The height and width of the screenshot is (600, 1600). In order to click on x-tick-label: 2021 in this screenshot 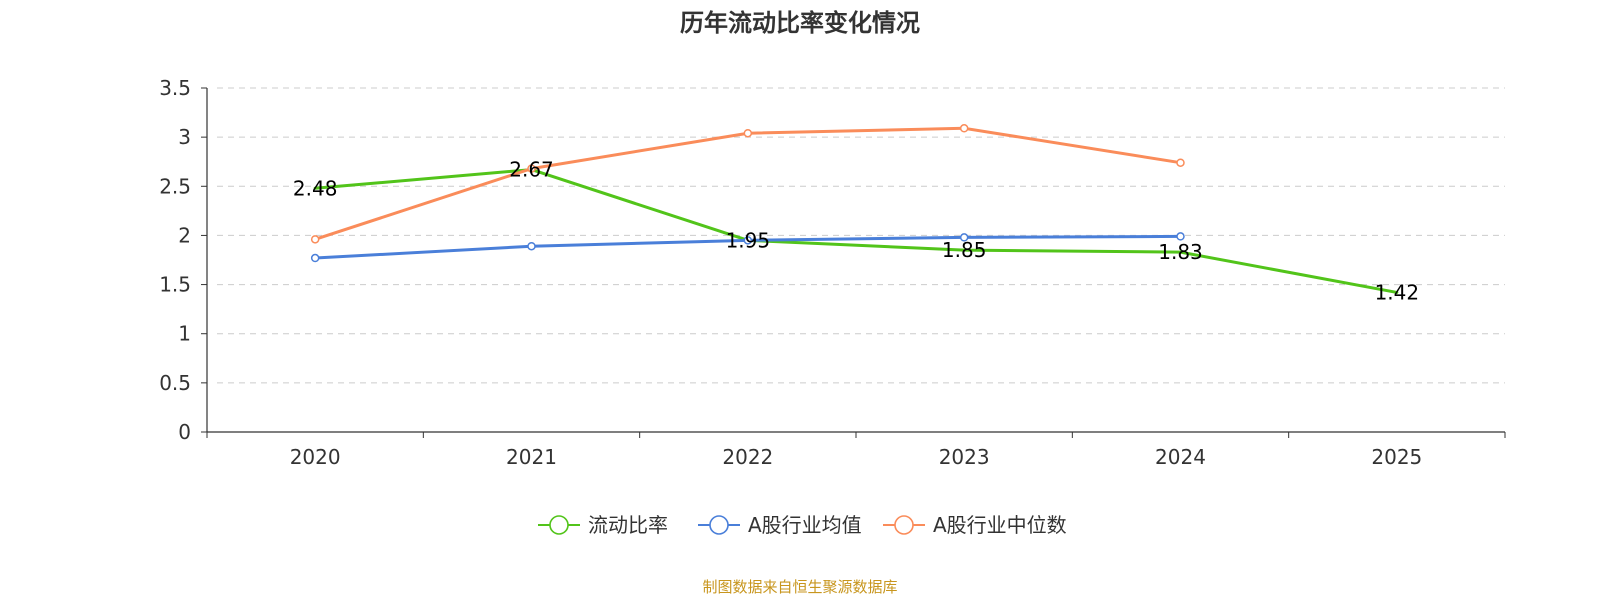, I will do `click(531, 457)`.